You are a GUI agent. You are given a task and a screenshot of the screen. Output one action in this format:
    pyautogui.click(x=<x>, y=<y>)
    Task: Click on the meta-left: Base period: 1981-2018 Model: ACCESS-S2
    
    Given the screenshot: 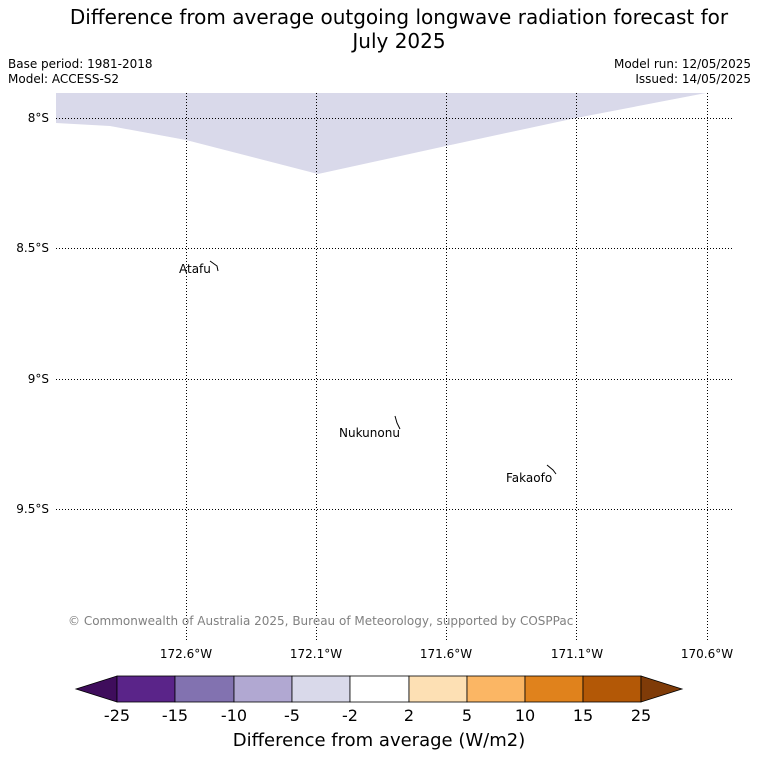 What is the action you would take?
    pyautogui.click(x=80, y=72)
    